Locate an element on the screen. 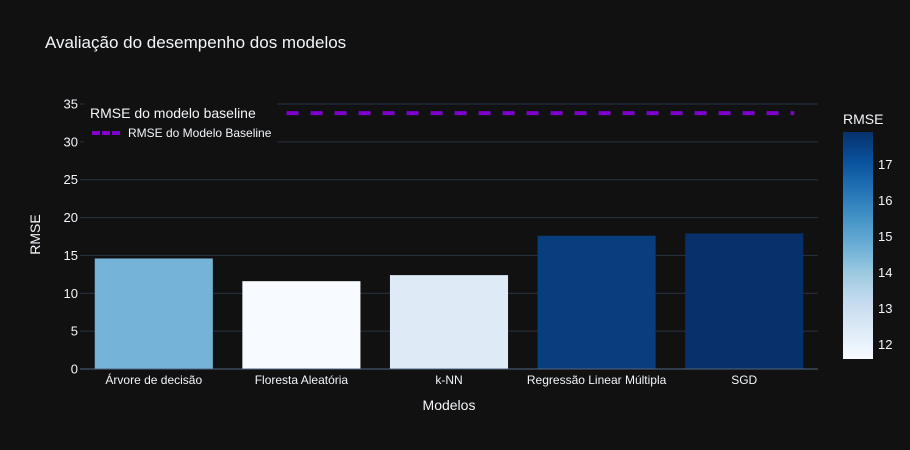  legend-item-label: RMSE do Modelo Baseline is located at coordinates (200, 133).